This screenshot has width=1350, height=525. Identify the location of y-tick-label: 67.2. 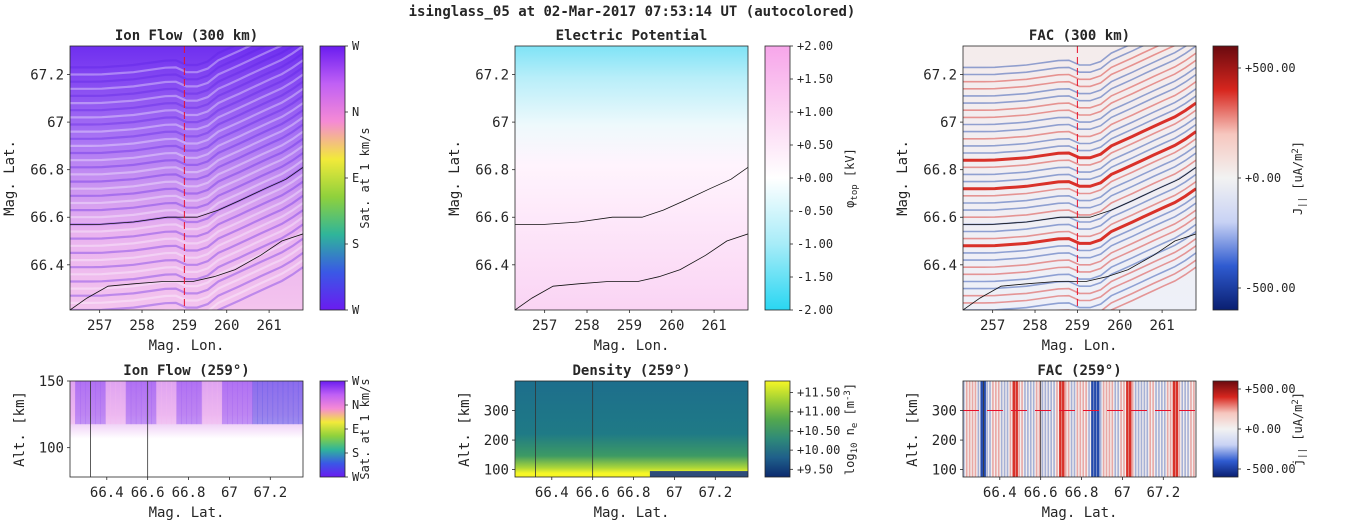
(940, 76).